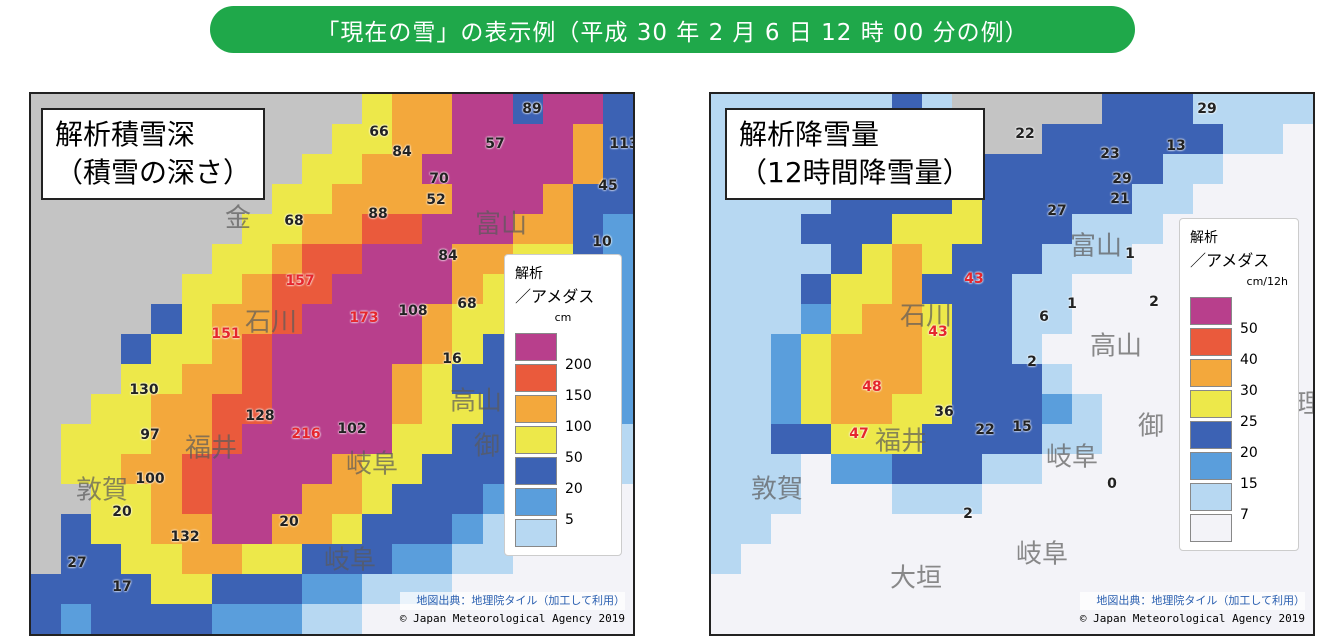 This screenshot has width=1340, height=639. I want to click on place-name: 福井, so click(901, 441).